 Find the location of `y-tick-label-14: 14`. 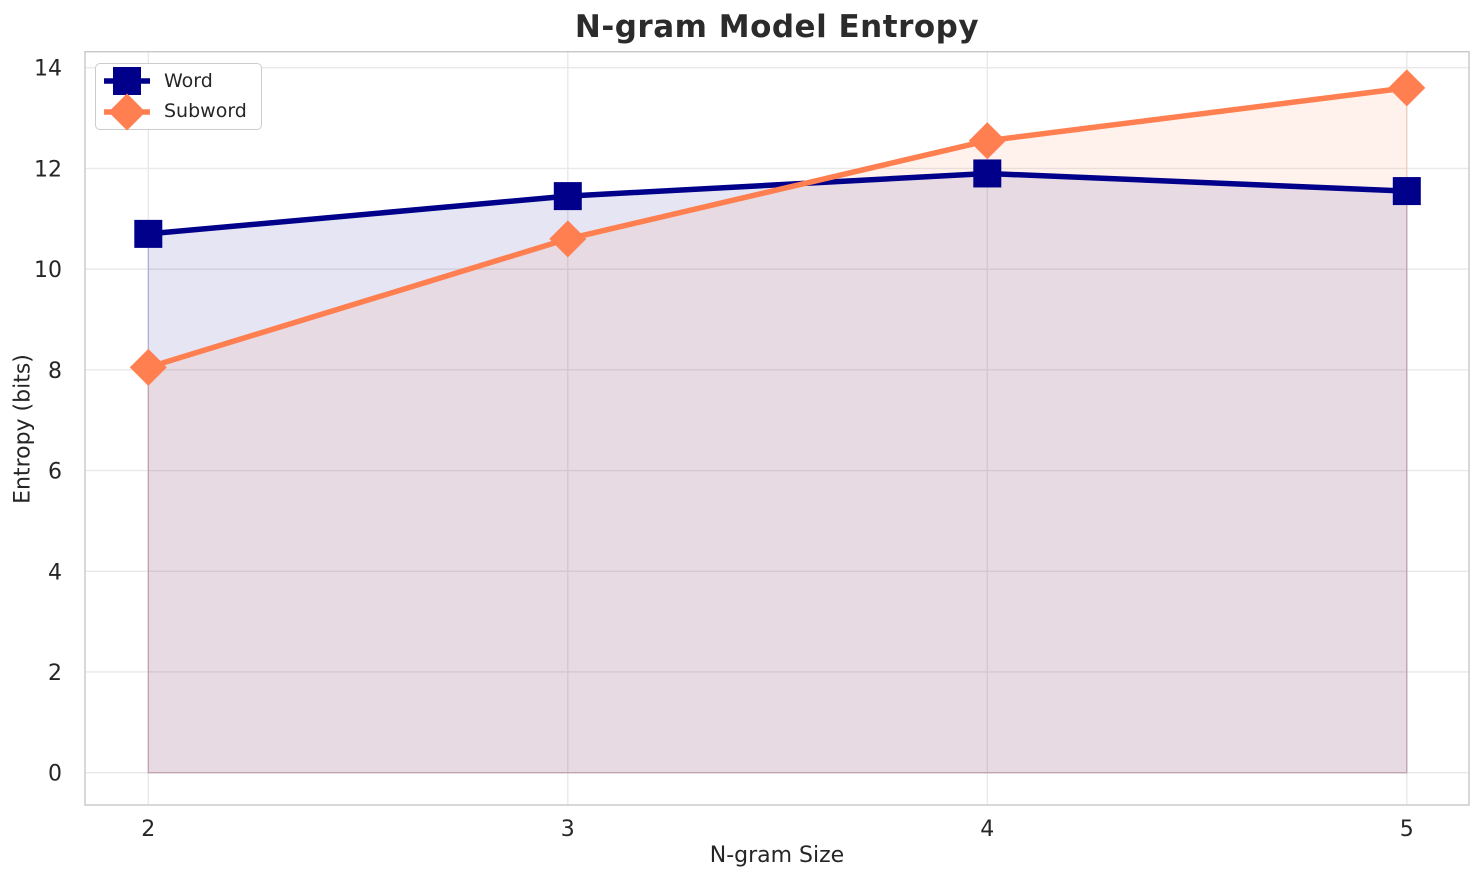

y-tick-label-14: 14 is located at coordinates (48, 69).